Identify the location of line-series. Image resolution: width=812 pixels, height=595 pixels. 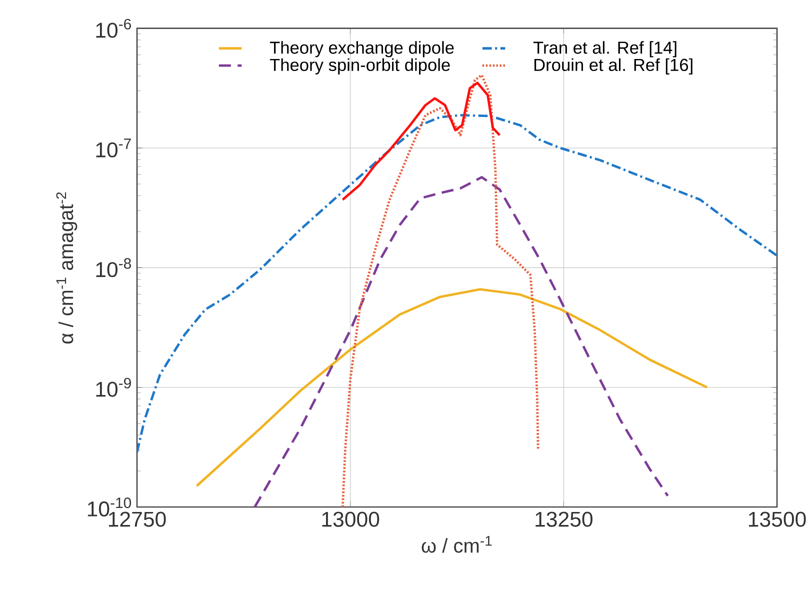
(421, 141).